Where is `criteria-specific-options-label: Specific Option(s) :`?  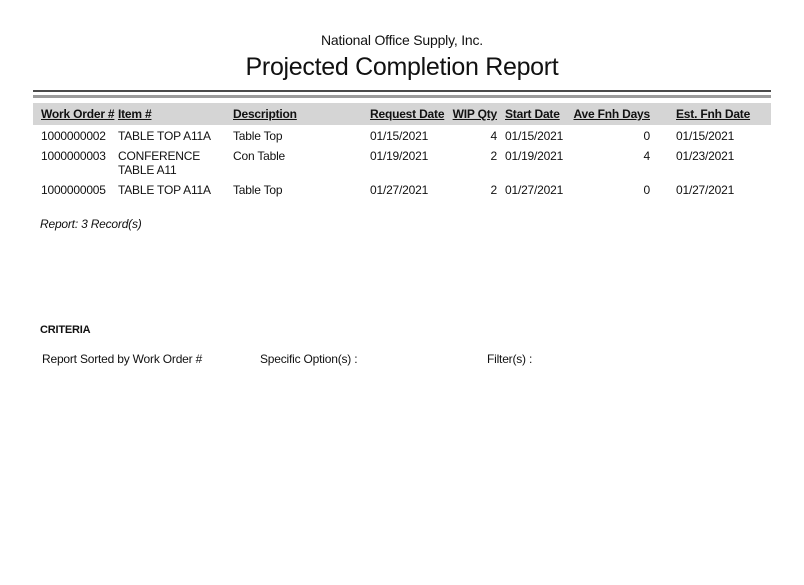
criteria-specific-options-label: Specific Option(s) : is located at coordinates (309, 359).